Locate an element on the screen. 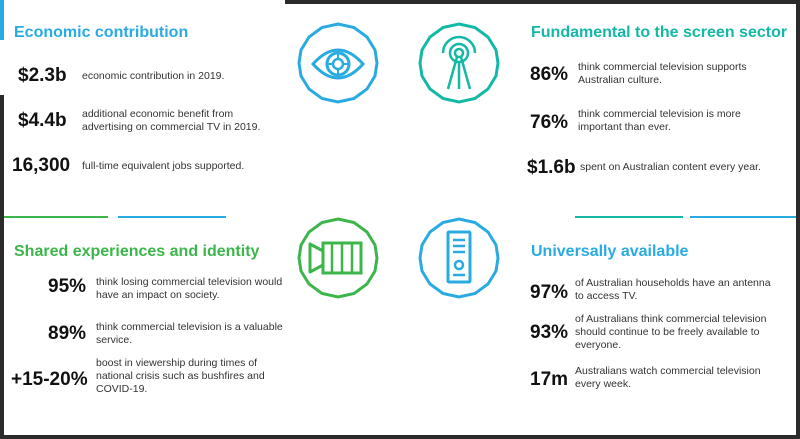 This screenshot has height=439, width=800. economic-stat-text: economic contribution in 2019. is located at coordinates (153, 76).